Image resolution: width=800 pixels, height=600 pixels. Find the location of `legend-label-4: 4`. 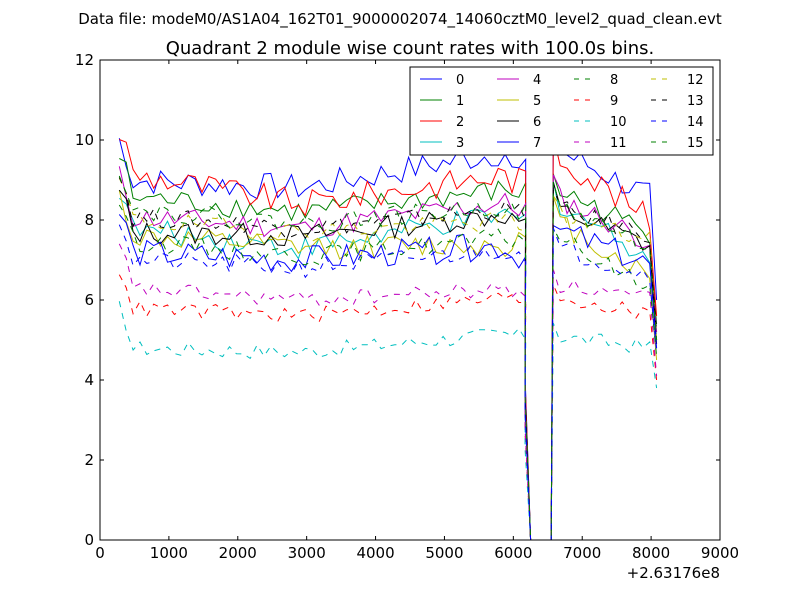

legend-label-4: 4 is located at coordinates (537, 80).